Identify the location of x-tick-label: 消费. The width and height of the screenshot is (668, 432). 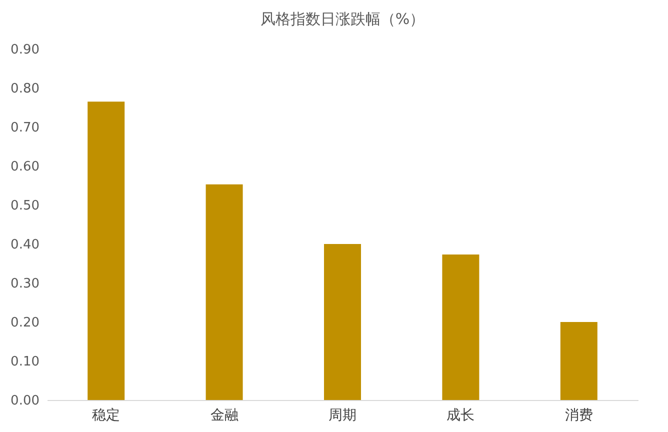
(578, 416).